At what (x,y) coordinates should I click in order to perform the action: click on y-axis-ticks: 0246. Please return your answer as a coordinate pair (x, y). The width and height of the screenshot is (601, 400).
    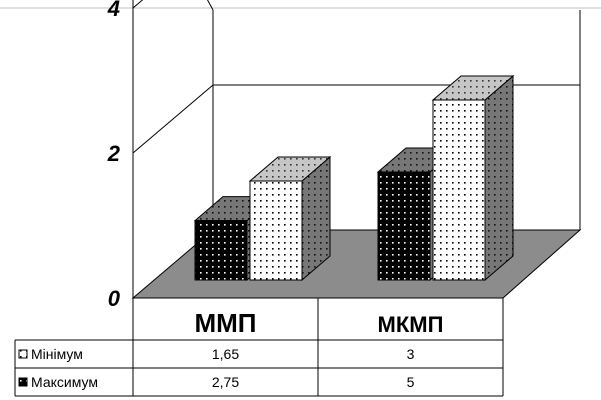
    Looking at the image, I should click on (114, 155).